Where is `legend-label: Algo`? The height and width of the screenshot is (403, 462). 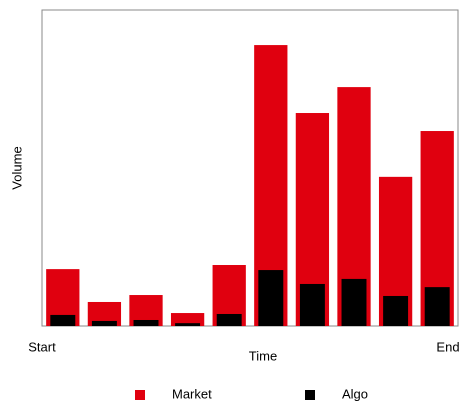 legend-label: Algo is located at coordinates (355, 393).